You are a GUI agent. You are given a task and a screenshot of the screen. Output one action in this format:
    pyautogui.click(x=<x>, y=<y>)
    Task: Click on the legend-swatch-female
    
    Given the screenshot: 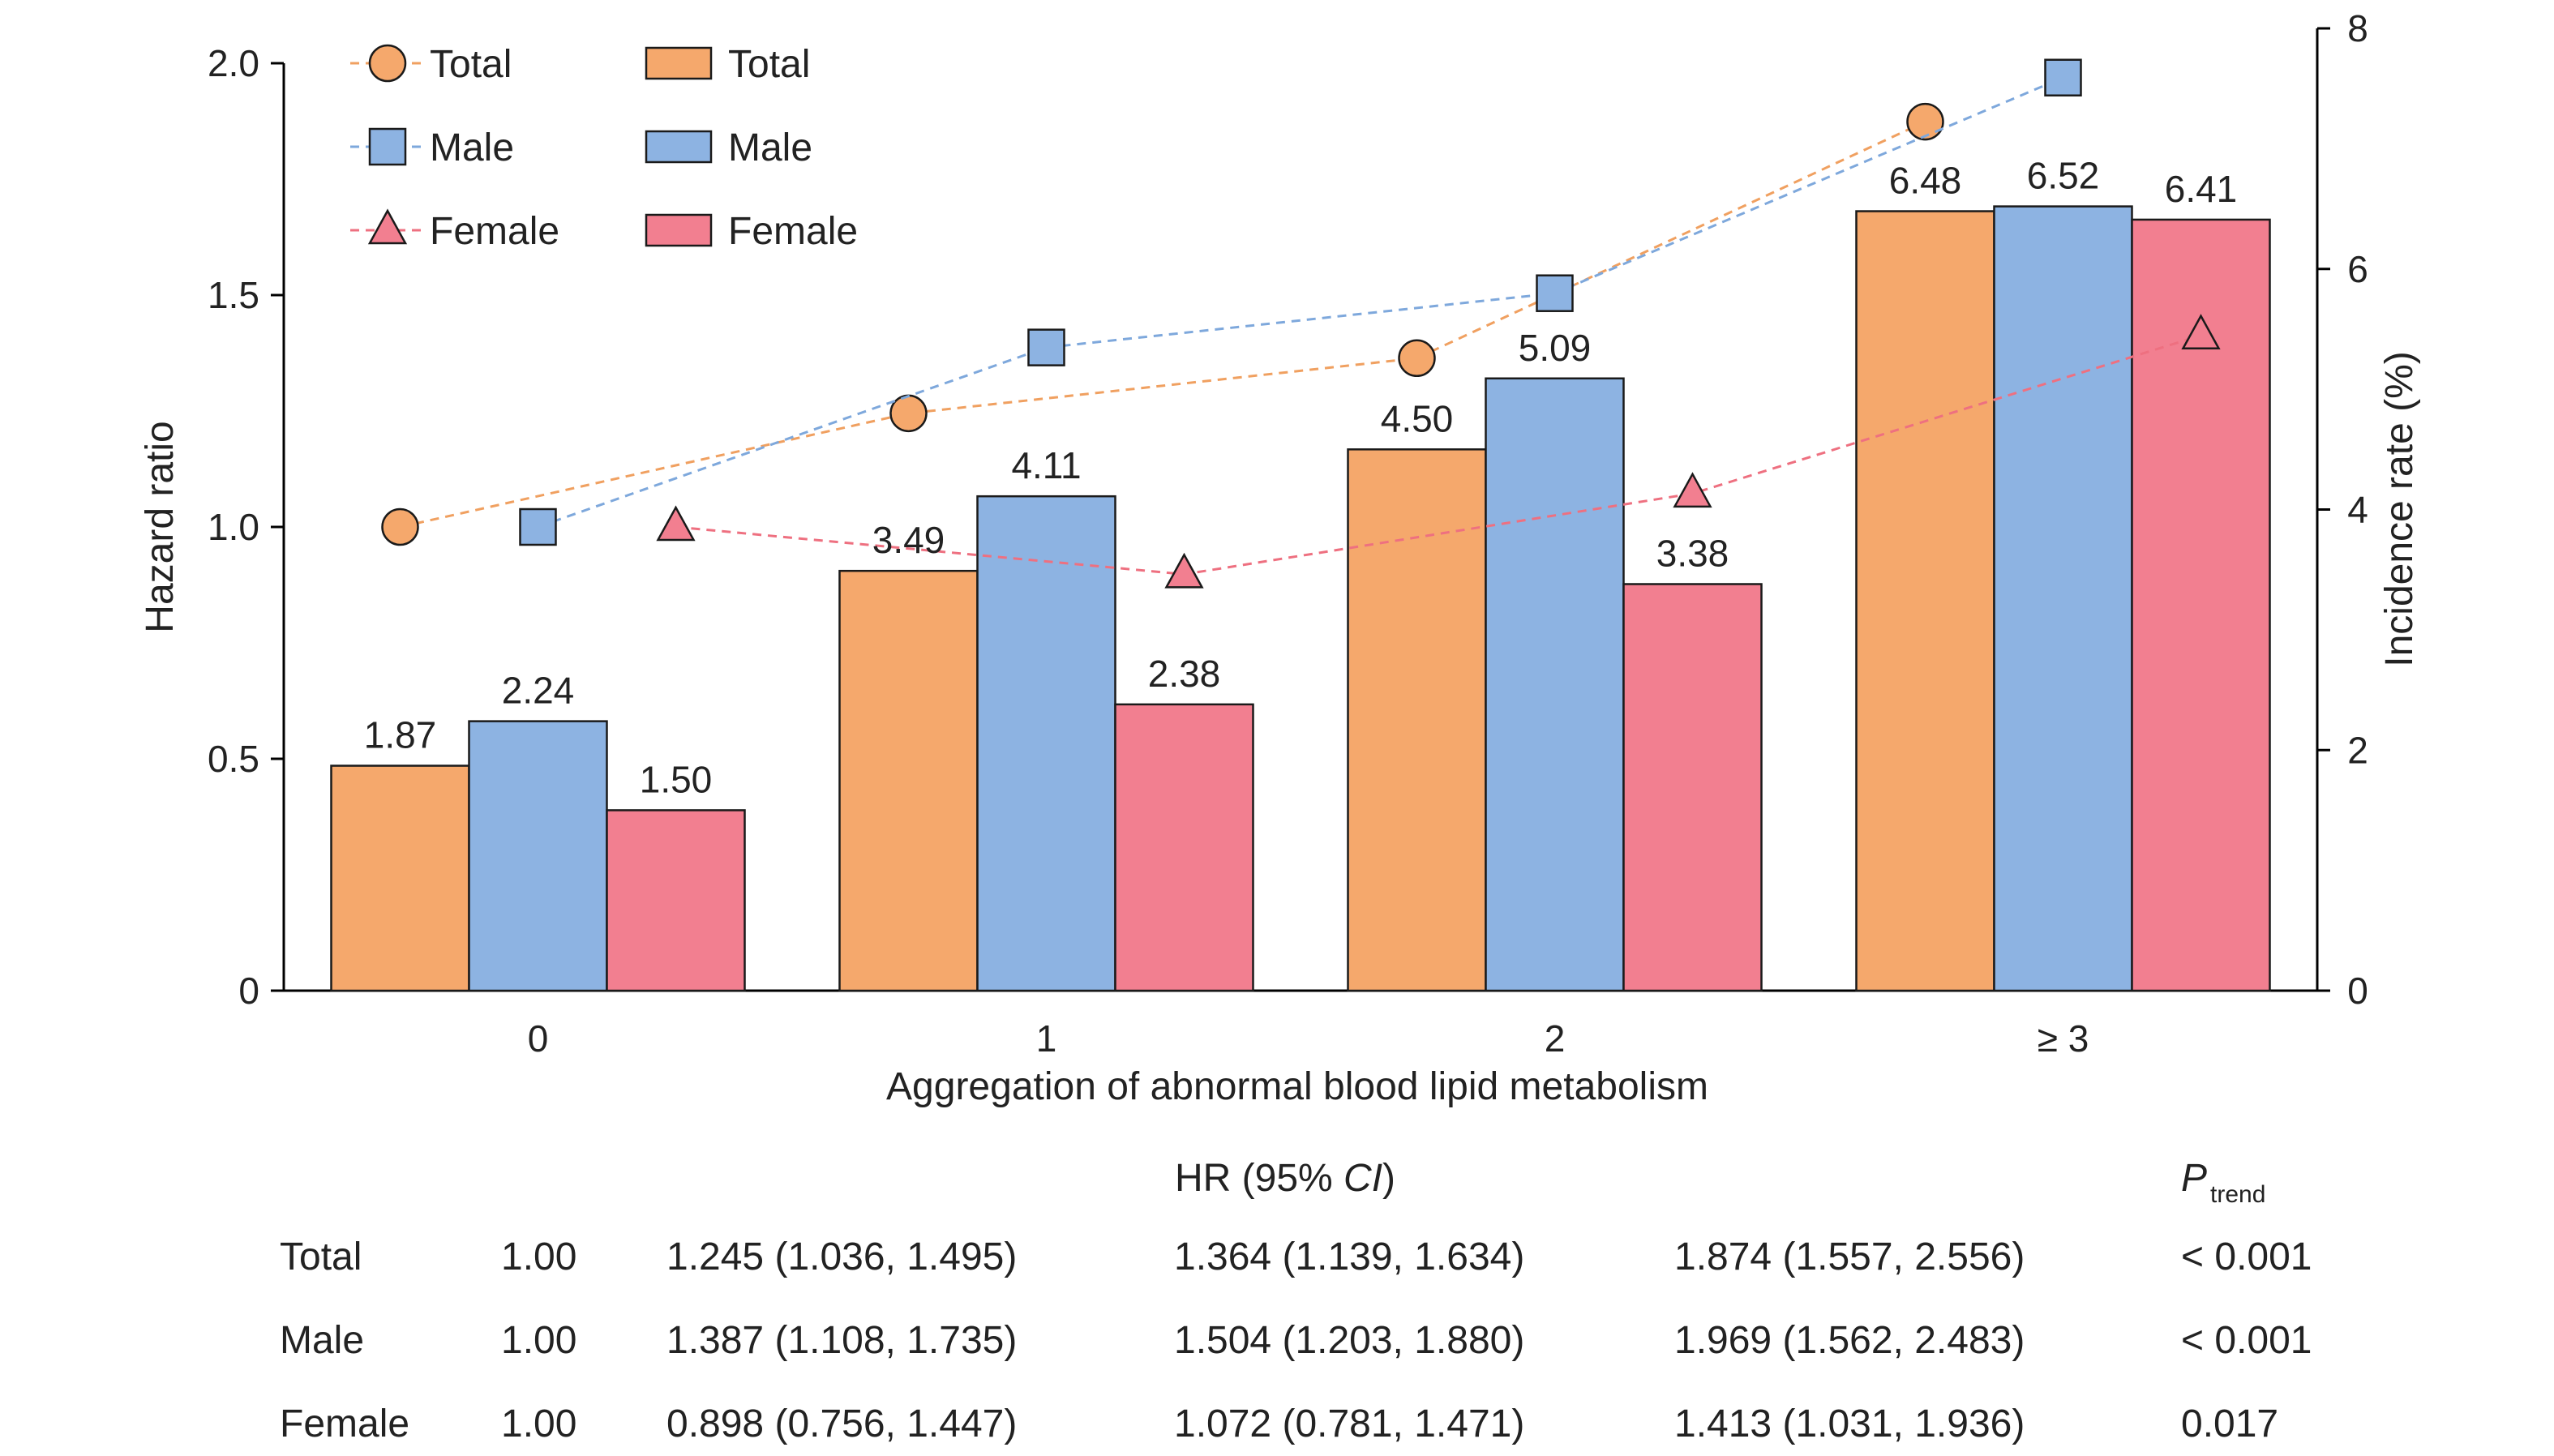 What is the action you would take?
    pyautogui.click(x=679, y=230)
    